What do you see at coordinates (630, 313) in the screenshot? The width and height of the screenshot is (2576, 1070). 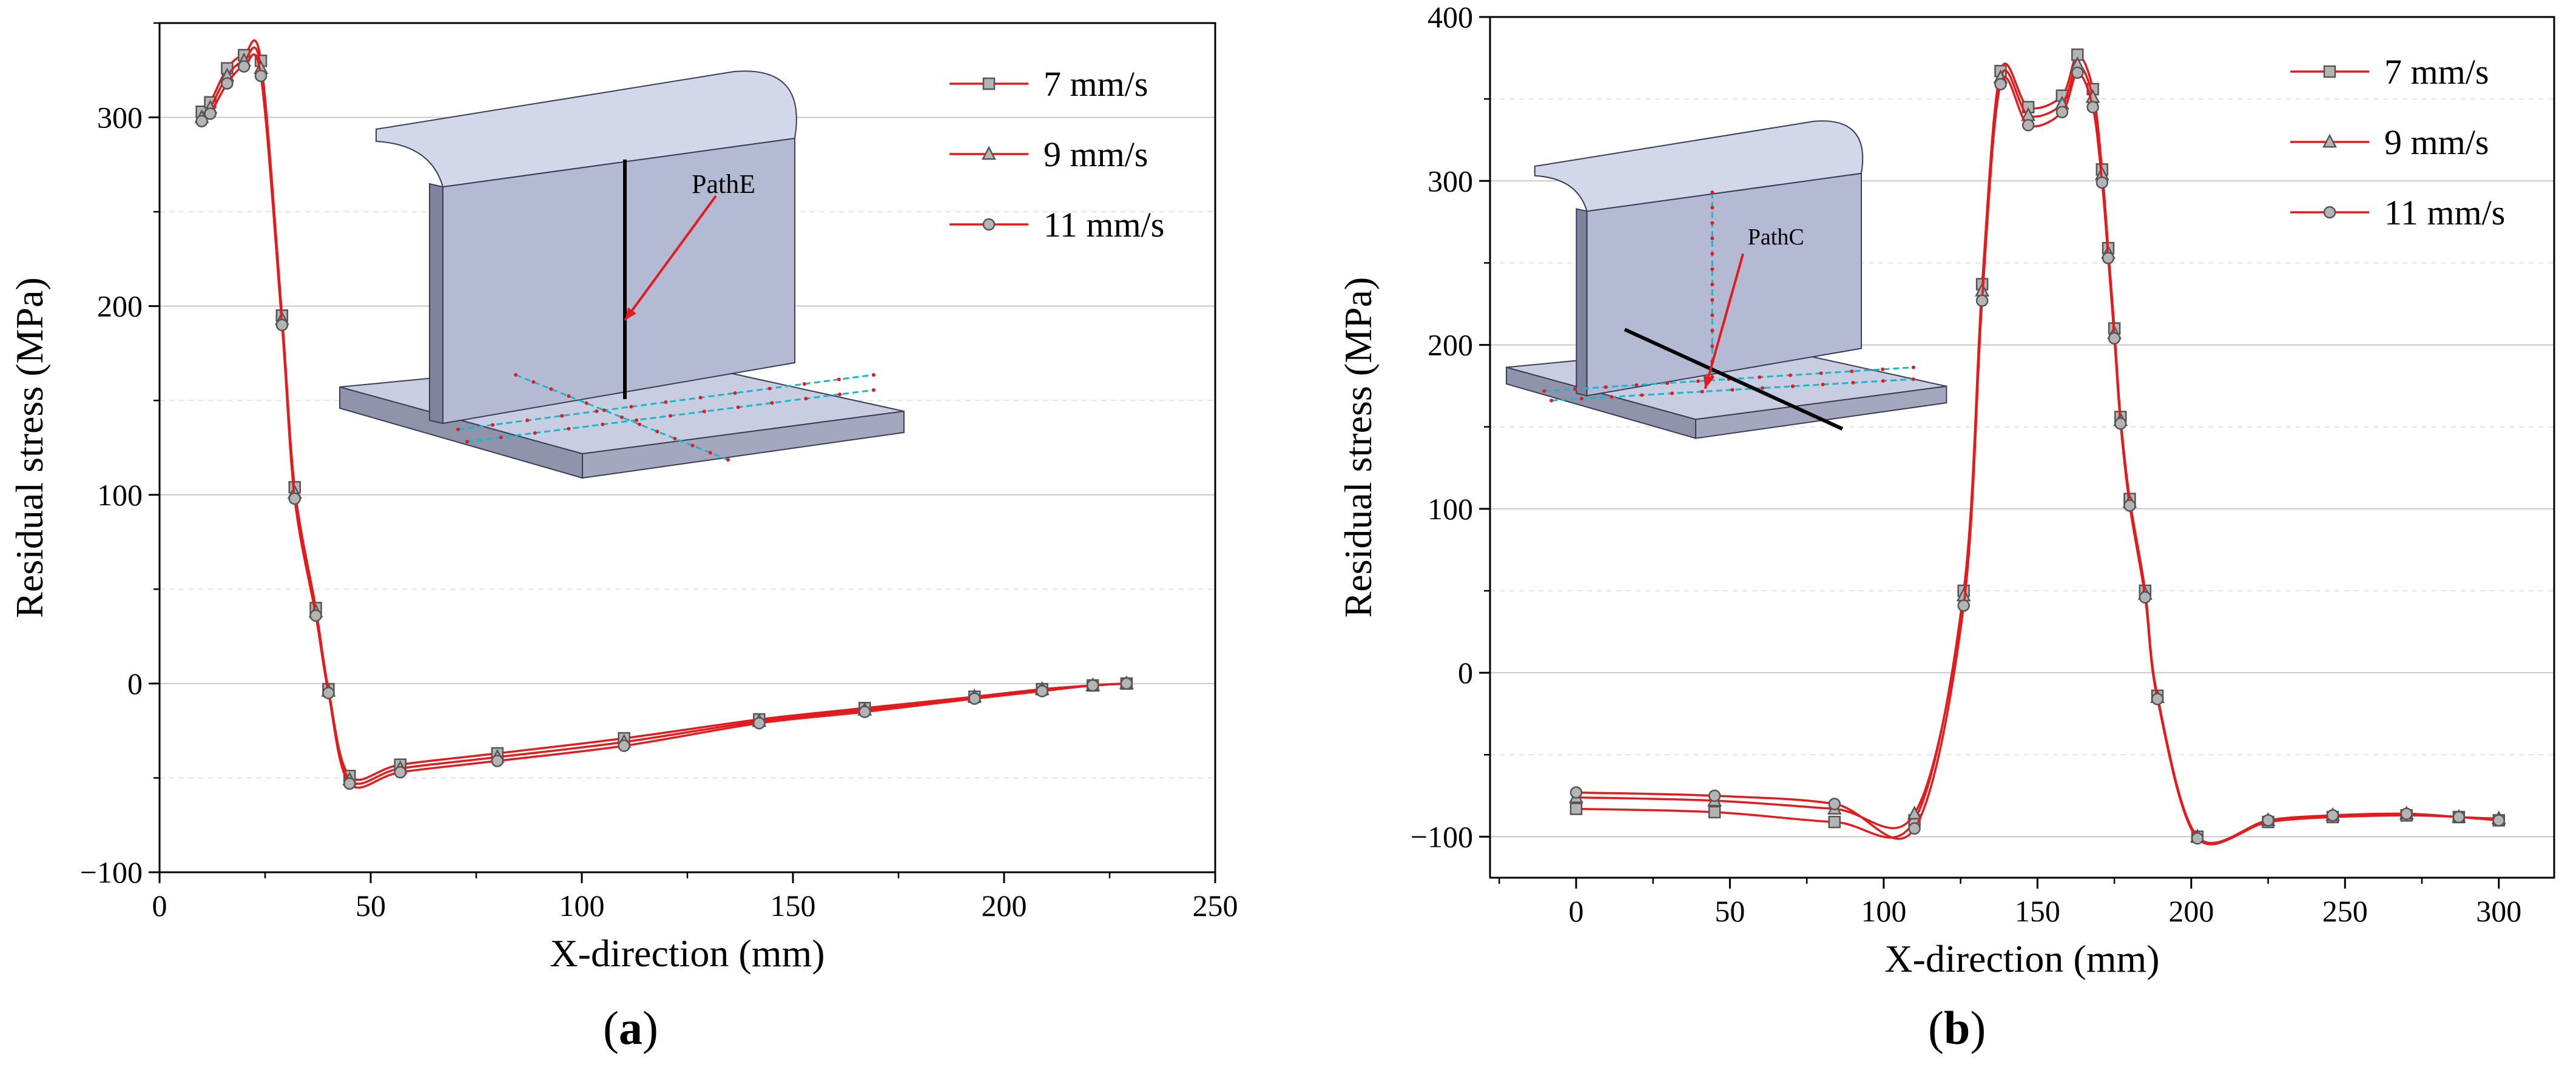 I see `inset-arrow-head` at bounding box center [630, 313].